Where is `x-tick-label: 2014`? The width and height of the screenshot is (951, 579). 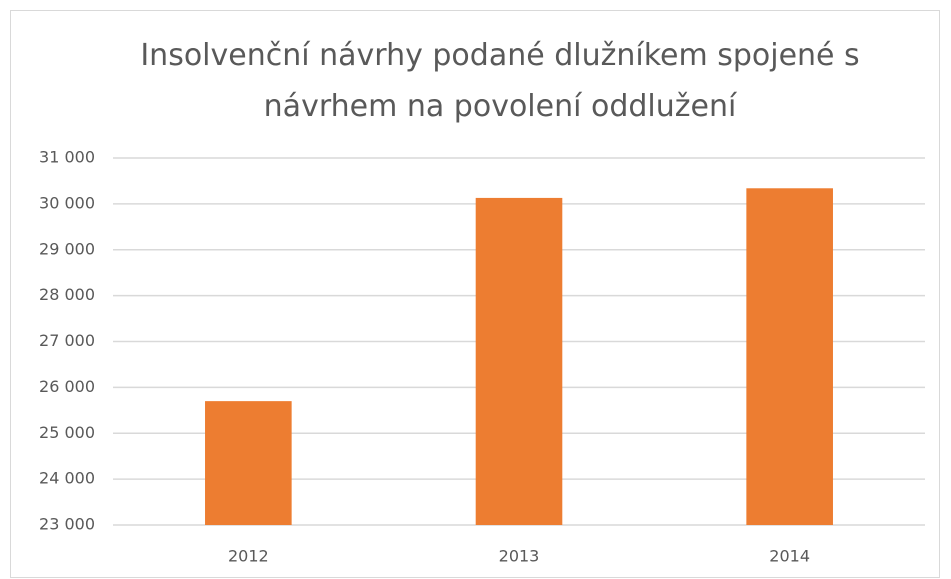 x-tick-label: 2014 is located at coordinates (789, 556).